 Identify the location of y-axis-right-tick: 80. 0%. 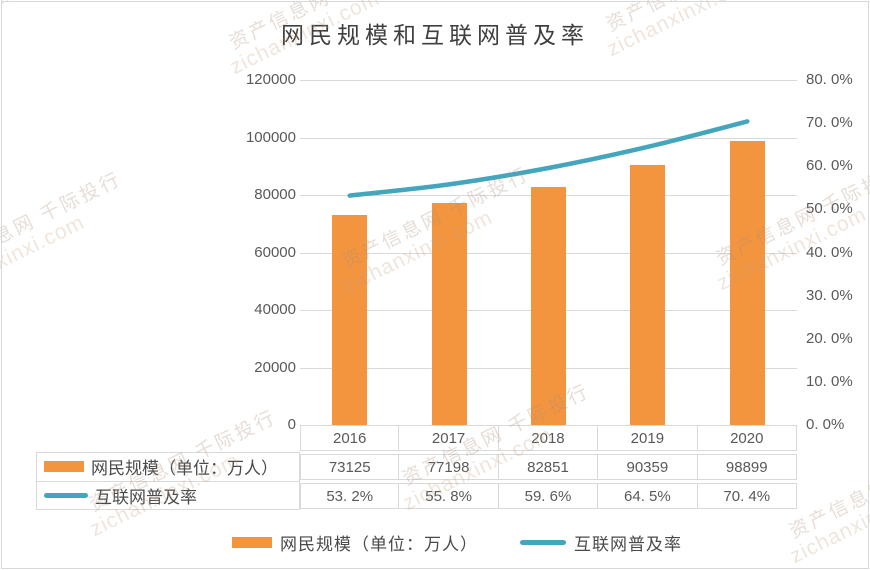
(829, 79).